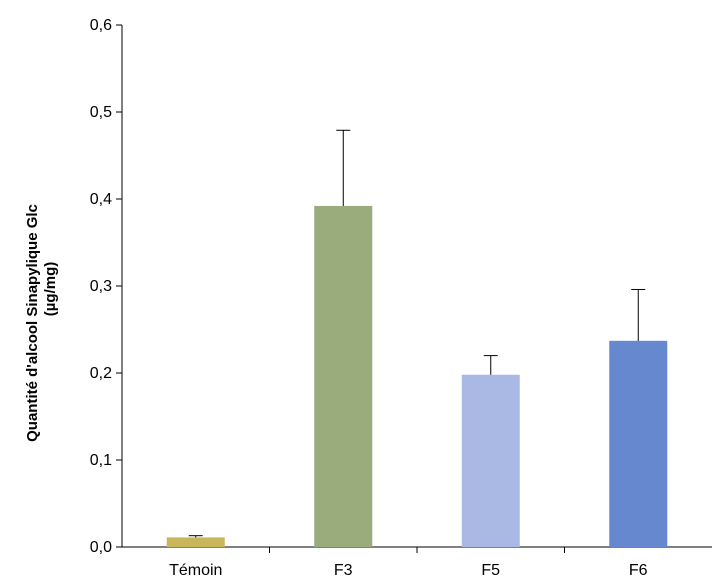  What do you see at coordinates (408, 563) in the screenshot?
I see `x-ticks: Témoin F3 F5 F6` at bounding box center [408, 563].